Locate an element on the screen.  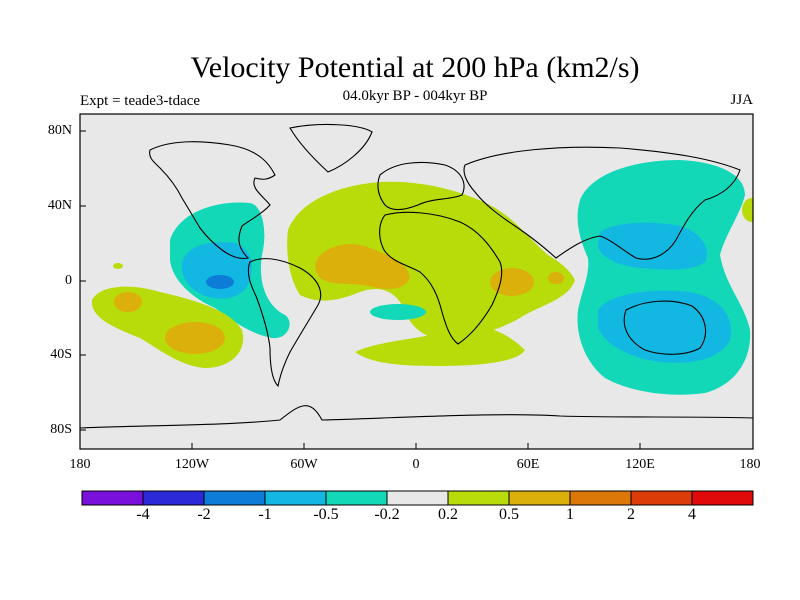
neg-region-asia-mid is located at coordinates (653, 246).